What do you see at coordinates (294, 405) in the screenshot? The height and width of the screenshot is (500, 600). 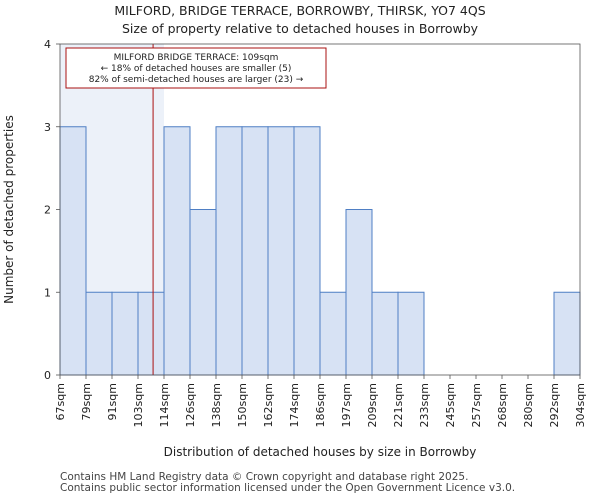 I see `x-tick-label: 174sqm` at bounding box center [294, 405].